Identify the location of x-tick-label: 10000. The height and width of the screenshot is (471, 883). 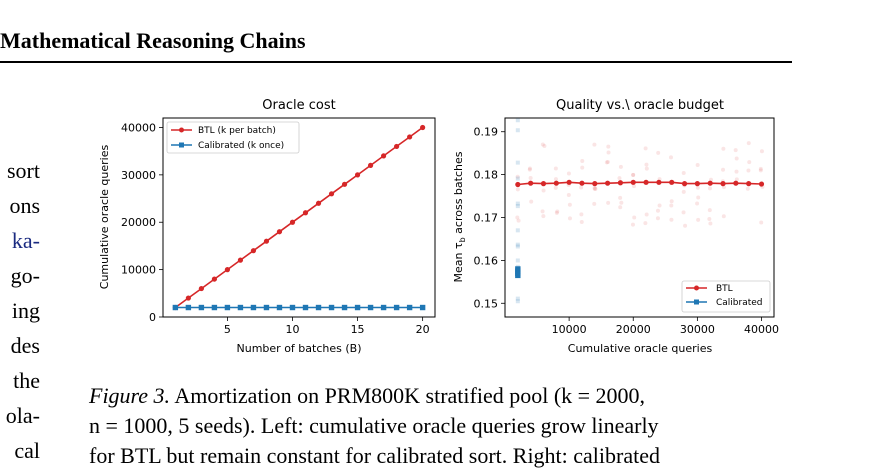
(569, 329).